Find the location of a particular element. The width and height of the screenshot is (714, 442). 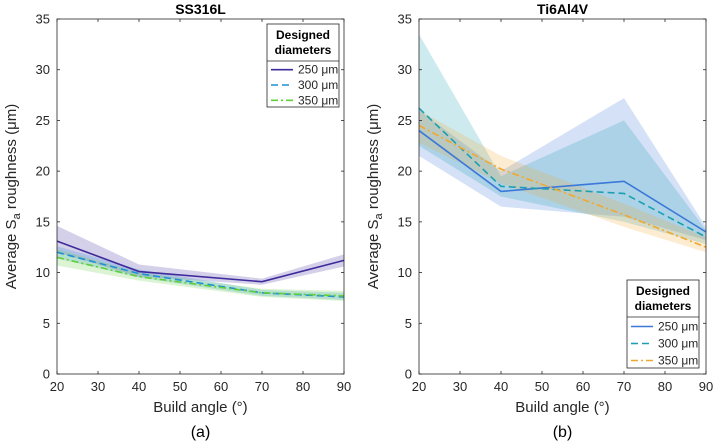

panel-caption-b: (b) is located at coordinates (563, 432).